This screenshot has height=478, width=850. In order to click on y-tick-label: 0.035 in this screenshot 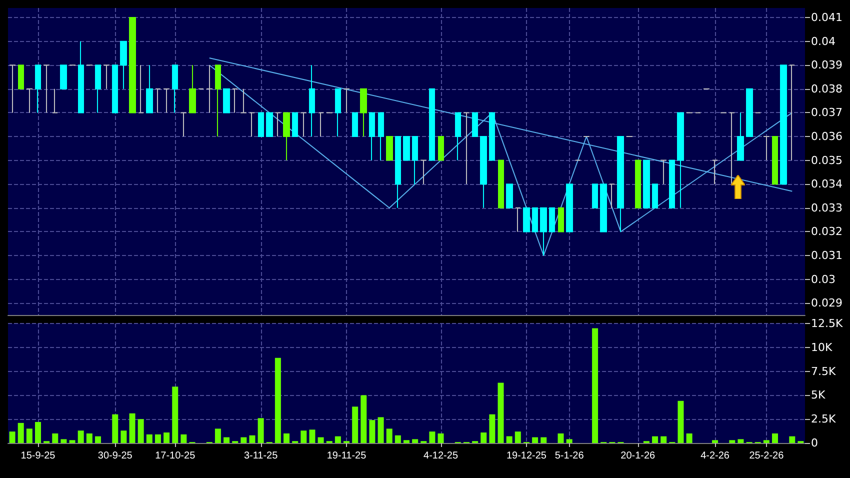, I will do `click(826, 160)`.